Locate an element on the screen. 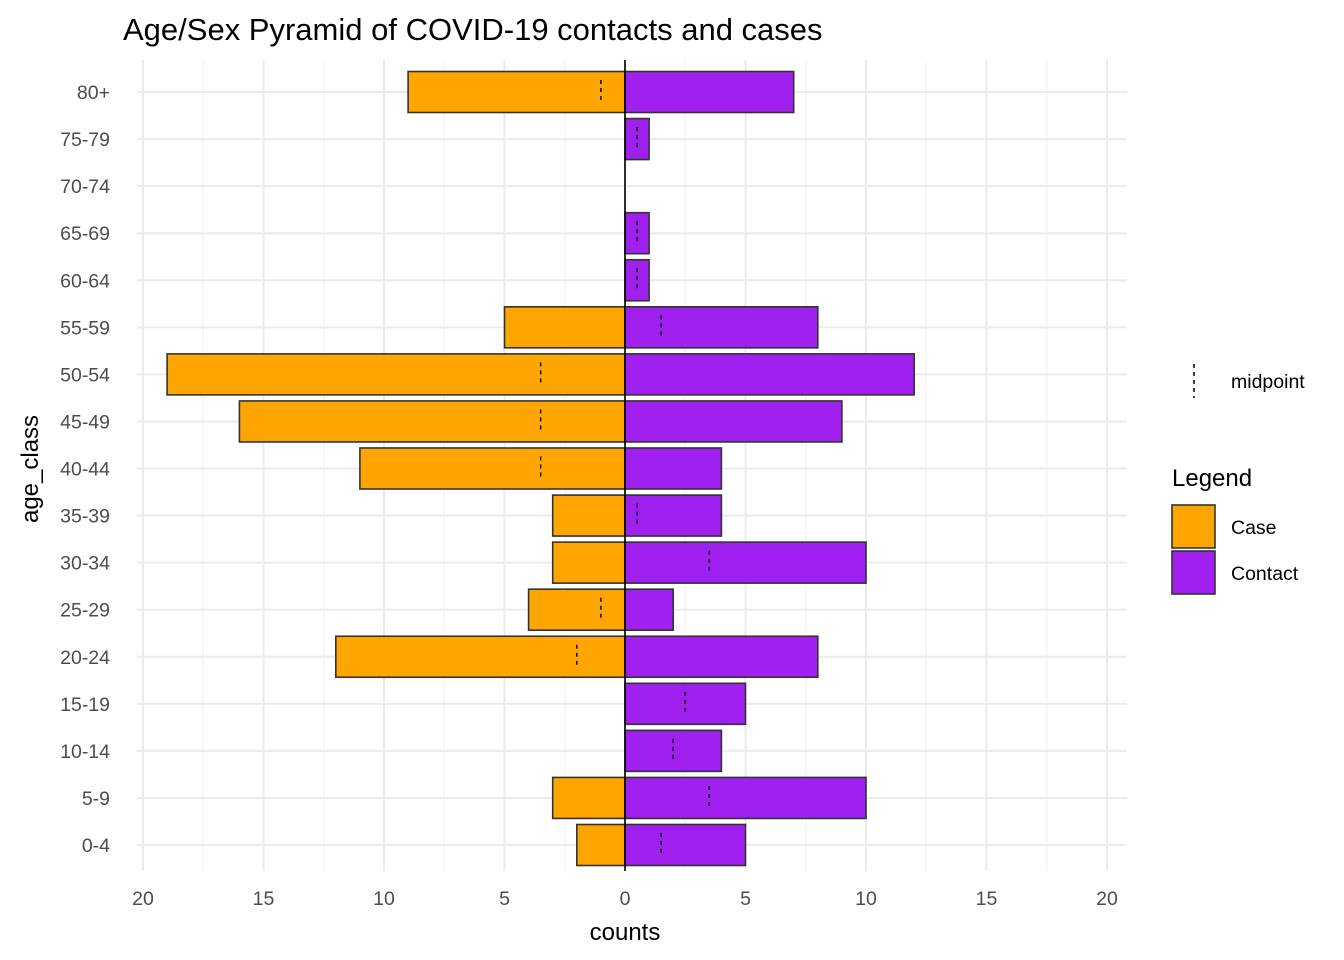  legend: Legend Case Contact is located at coordinates (1235, 530).